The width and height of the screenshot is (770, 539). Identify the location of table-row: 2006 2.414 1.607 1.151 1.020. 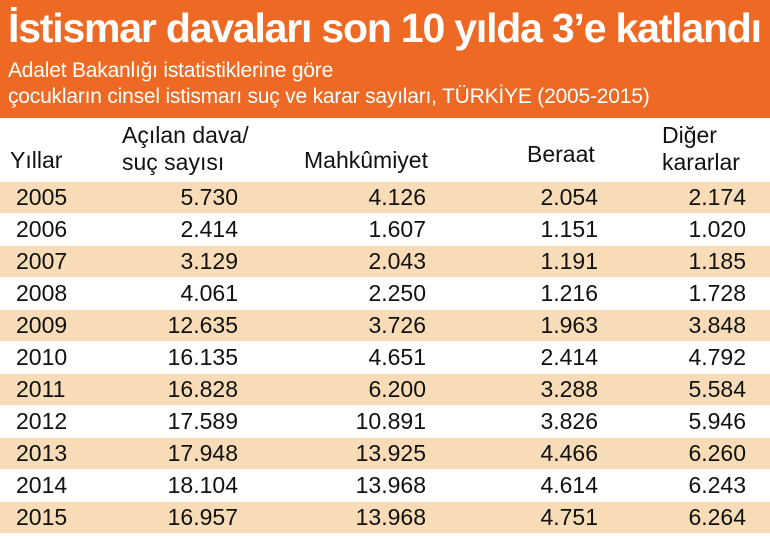
(385, 229).